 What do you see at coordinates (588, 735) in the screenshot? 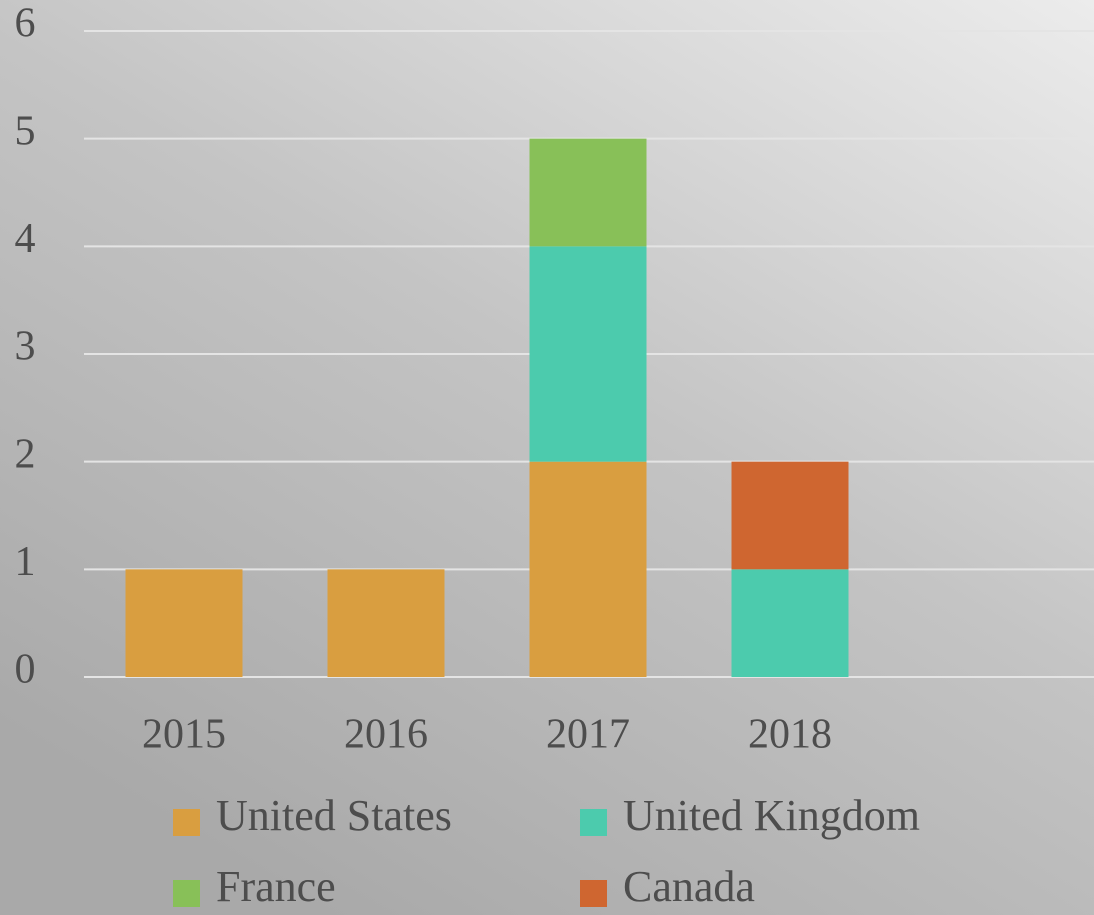
I see `x-tick-label: 2017` at bounding box center [588, 735].